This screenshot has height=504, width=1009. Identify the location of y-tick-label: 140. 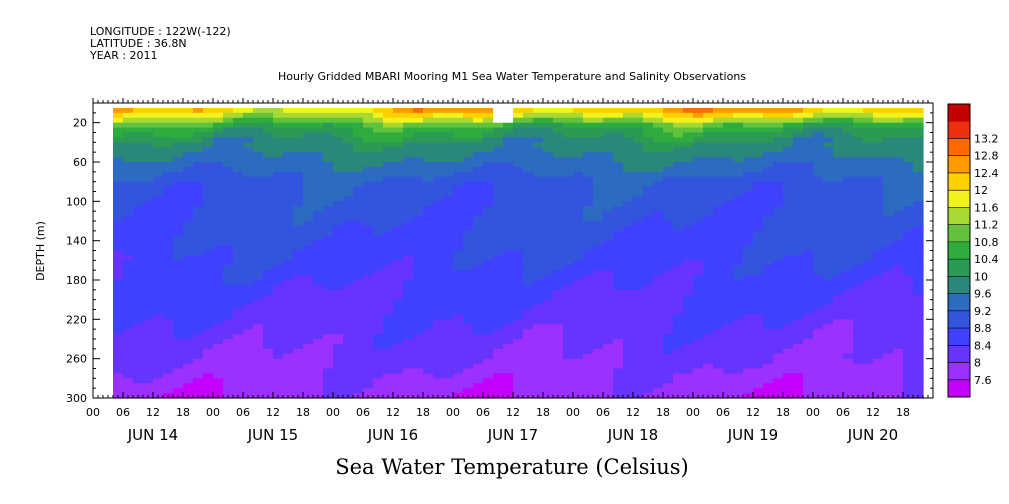
(76, 241).